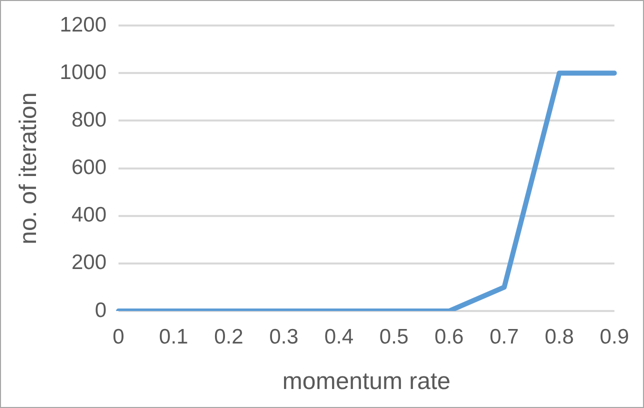  Describe the element at coordinates (615, 336) in the screenshot. I see `x-tick-label: 0.9` at that location.